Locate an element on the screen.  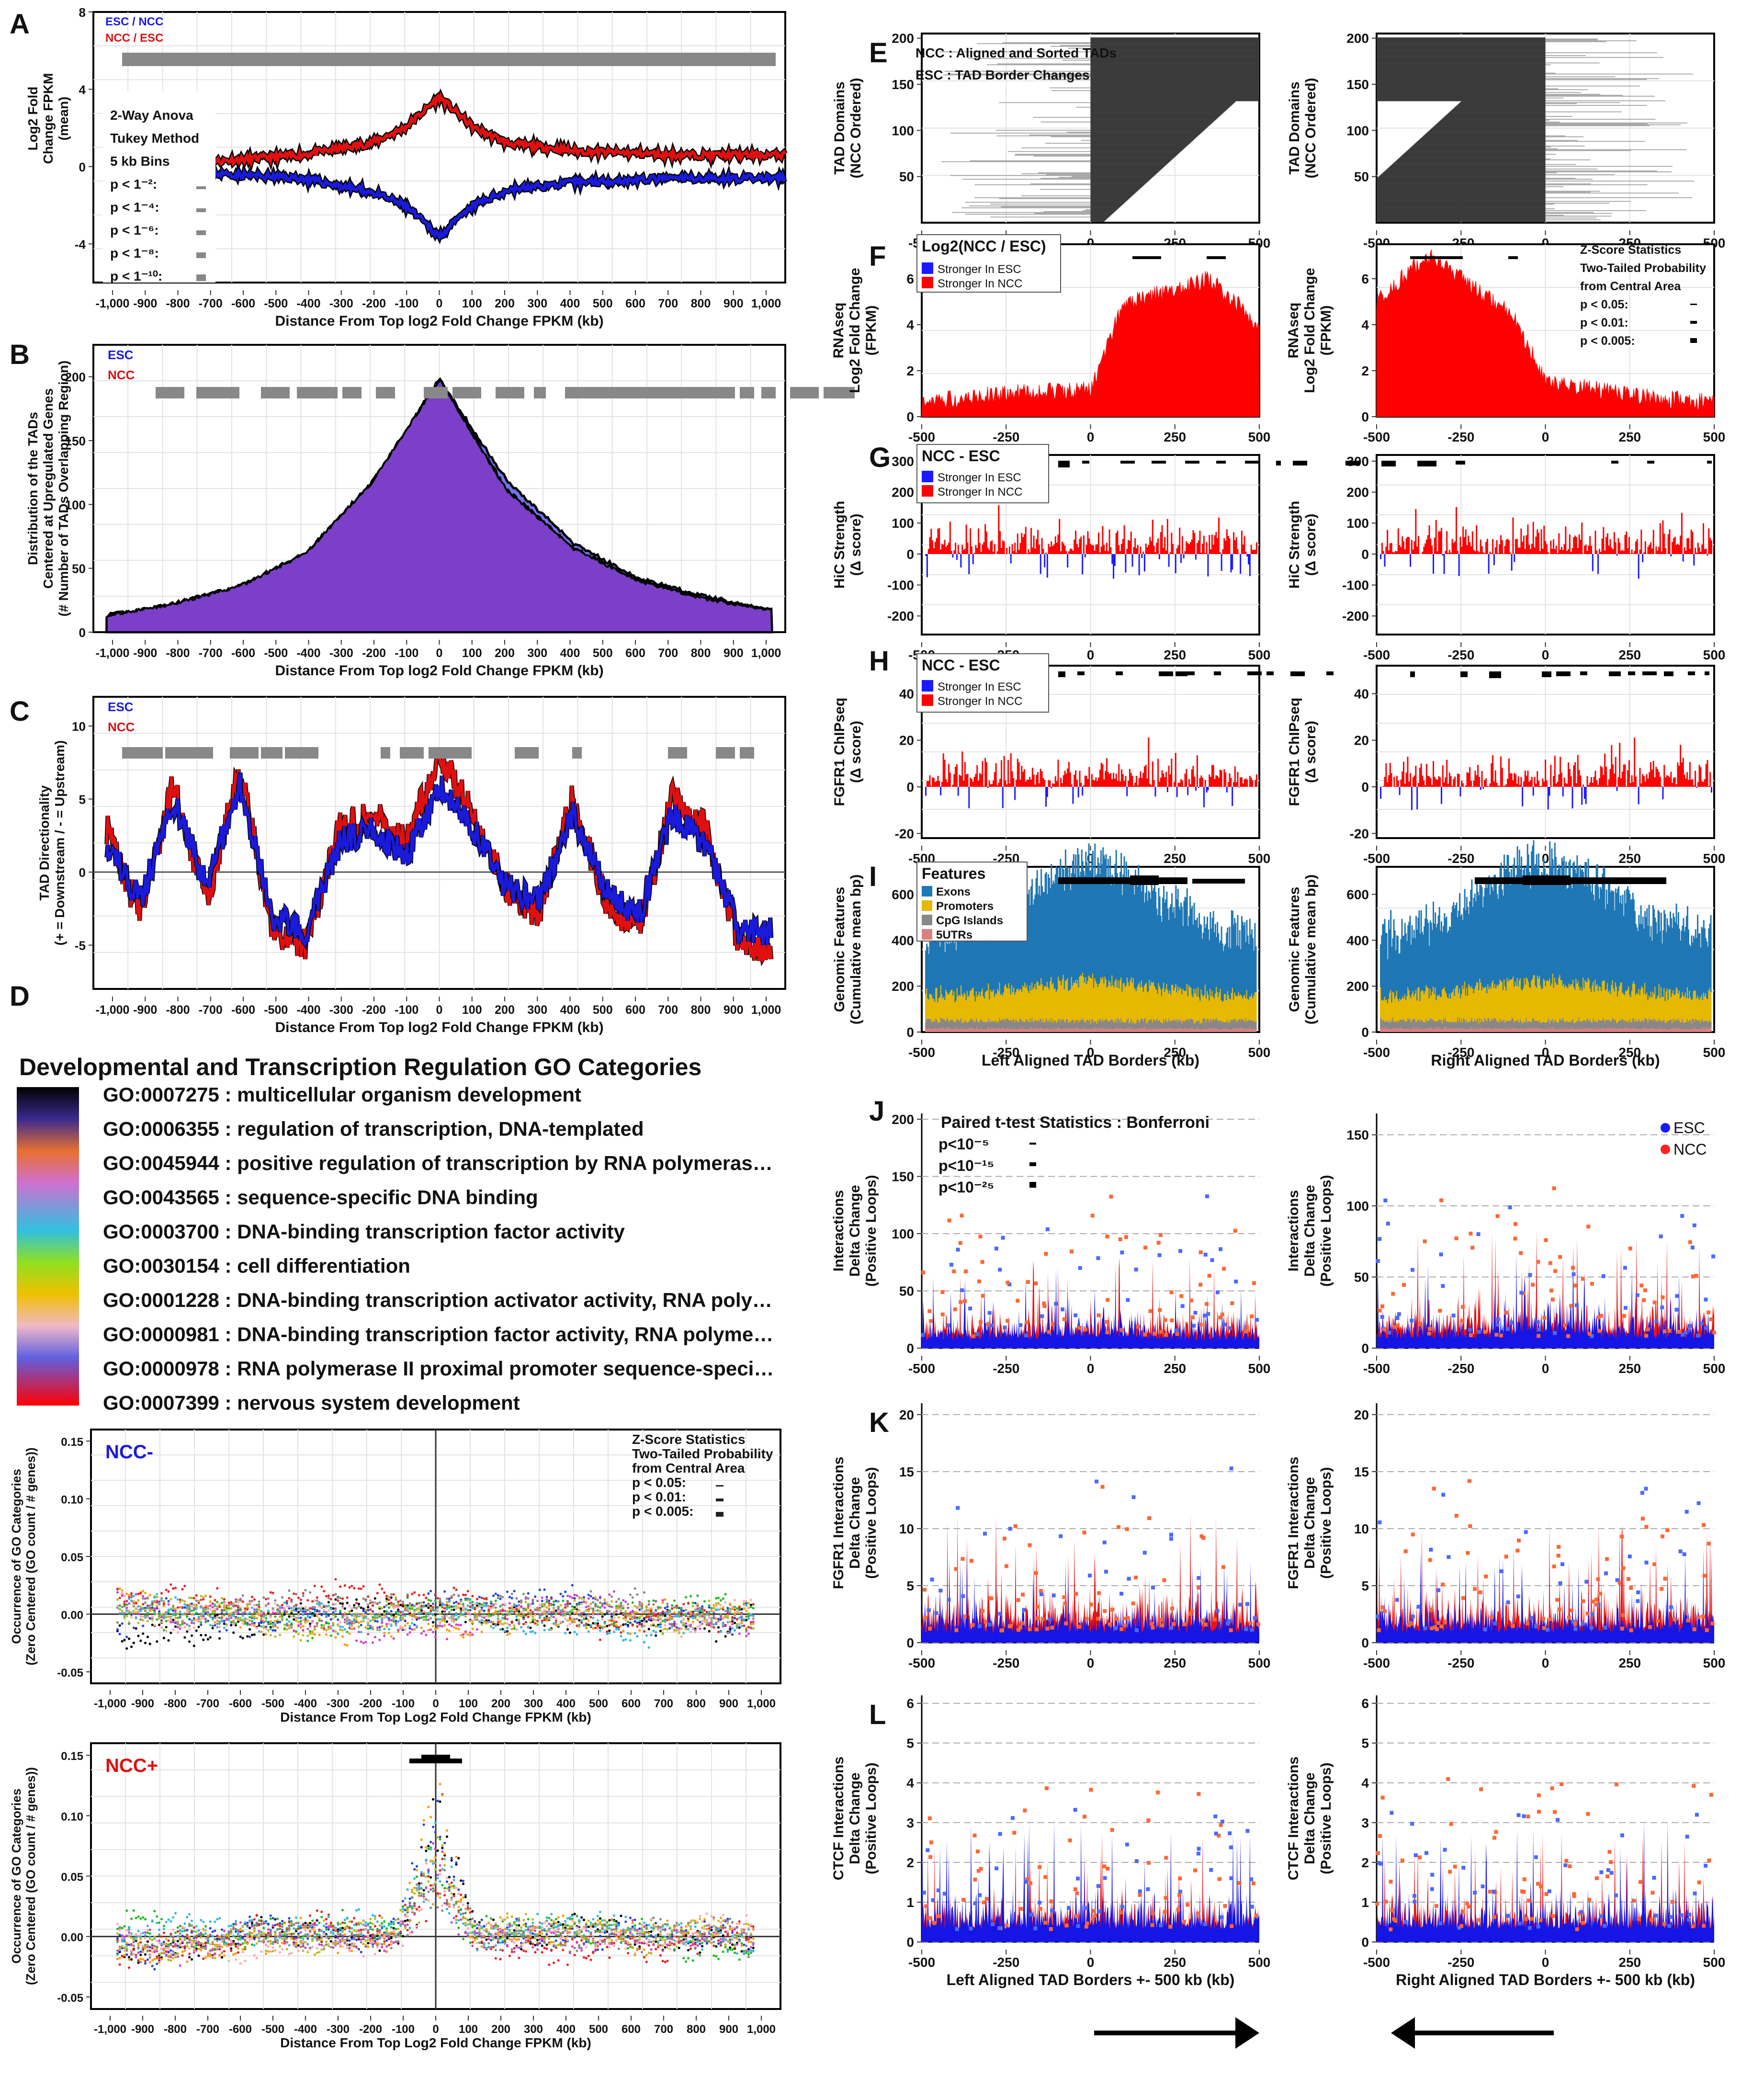
x-tick-label: 600 is located at coordinates (635, 653).